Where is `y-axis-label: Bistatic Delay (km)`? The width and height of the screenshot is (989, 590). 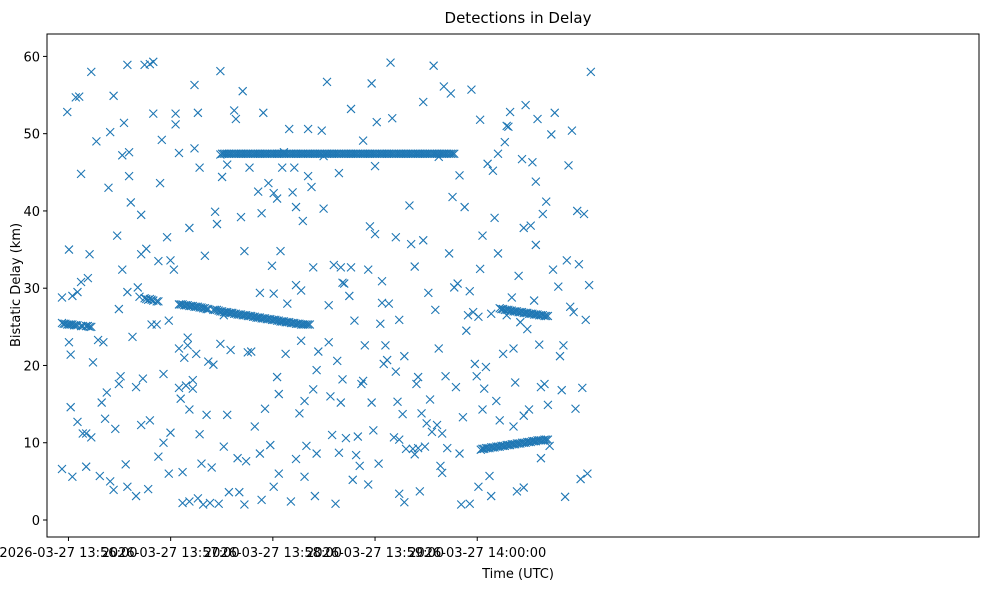 y-axis-label: Bistatic Delay (km) is located at coordinates (16, 285).